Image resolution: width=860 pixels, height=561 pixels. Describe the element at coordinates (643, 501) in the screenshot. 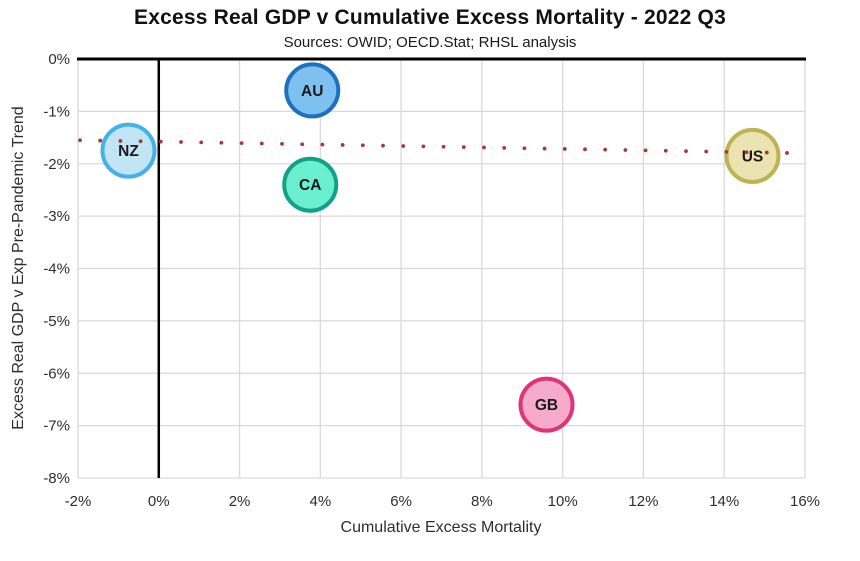

I see `x-tick-label: 12%` at that location.